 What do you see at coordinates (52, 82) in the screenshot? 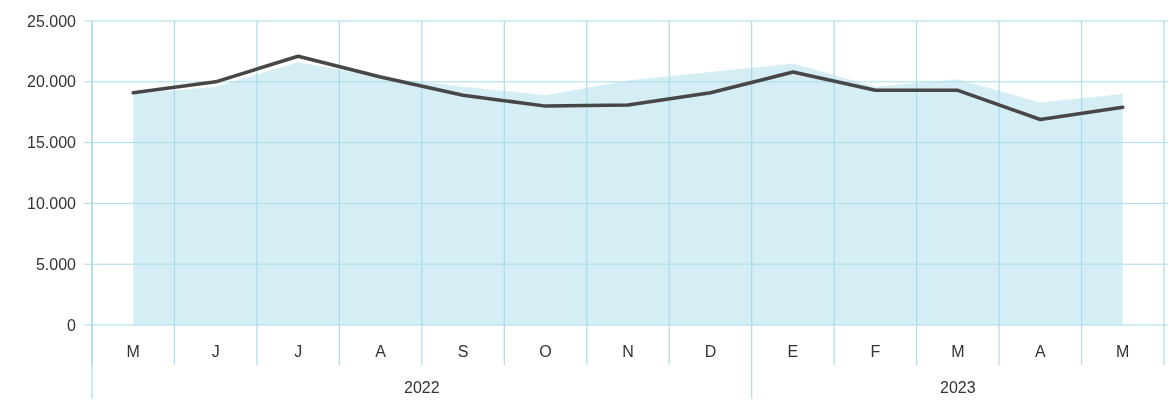
I see `y-tick-label: 20.000` at bounding box center [52, 82].